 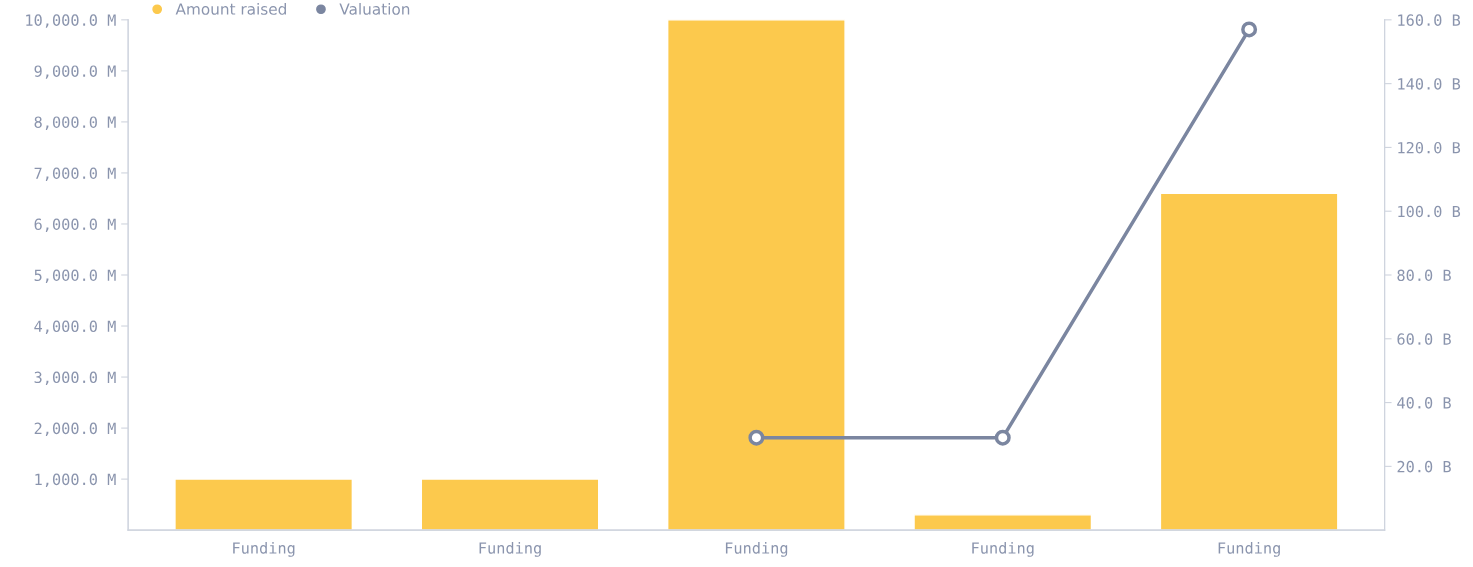 What do you see at coordinates (374, 8) in the screenshot?
I see `legend-label: Valuation` at bounding box center [374, 8].